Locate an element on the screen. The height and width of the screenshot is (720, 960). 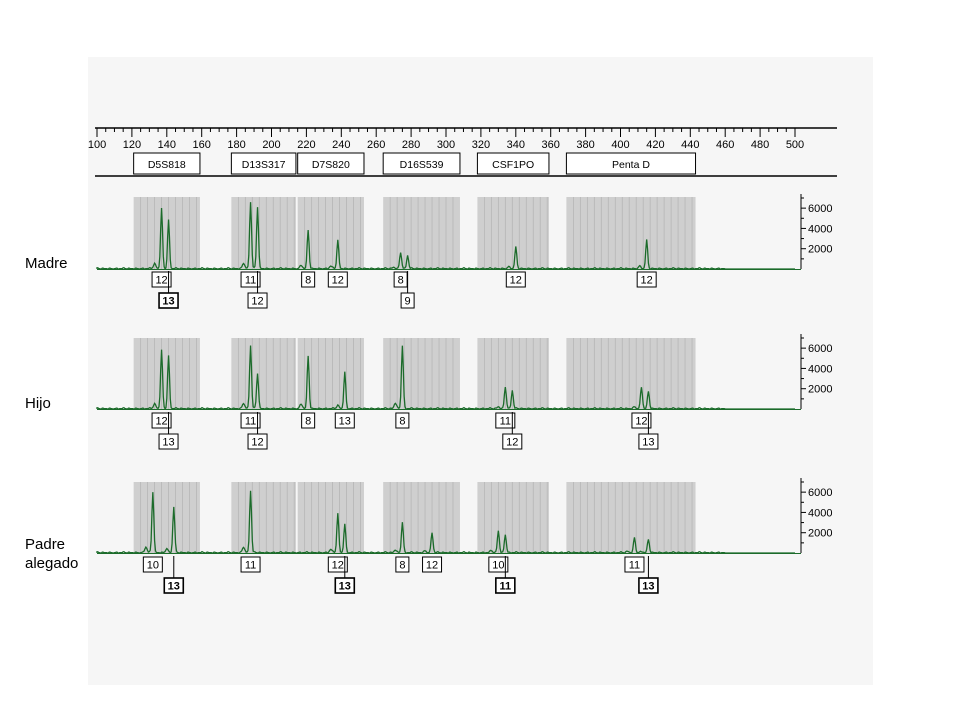
allele-bin-d5s818 is located at coordinates (166, 517).